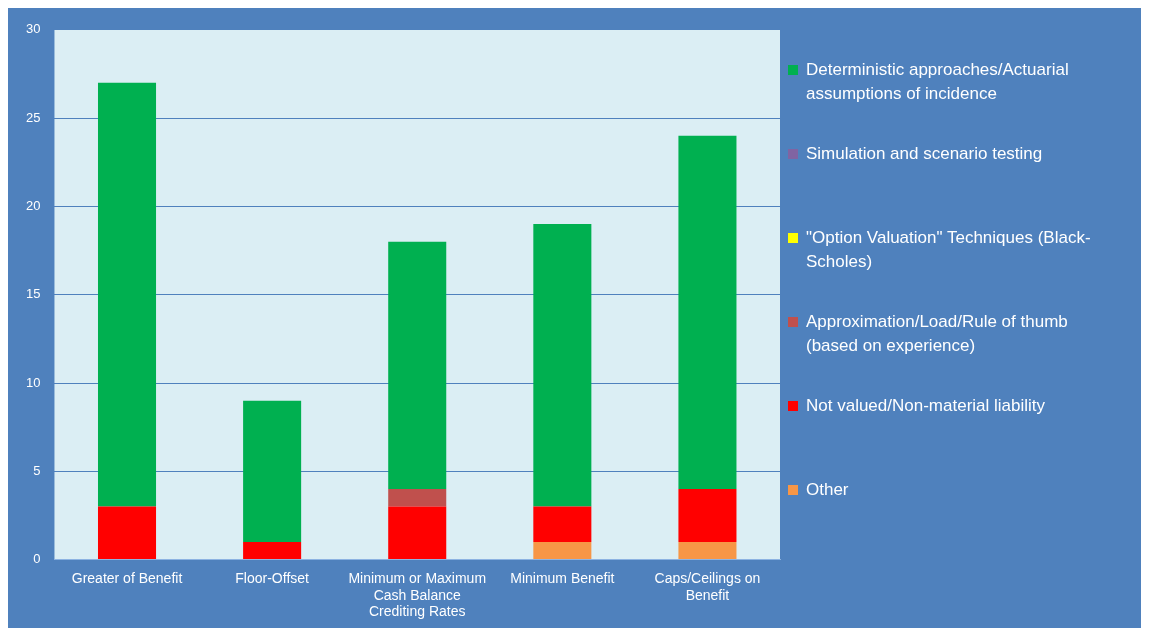 This screenshot has width=1149, height=636. I want to click on legend-label: Simulation and scenario testing, so click(925, 154).